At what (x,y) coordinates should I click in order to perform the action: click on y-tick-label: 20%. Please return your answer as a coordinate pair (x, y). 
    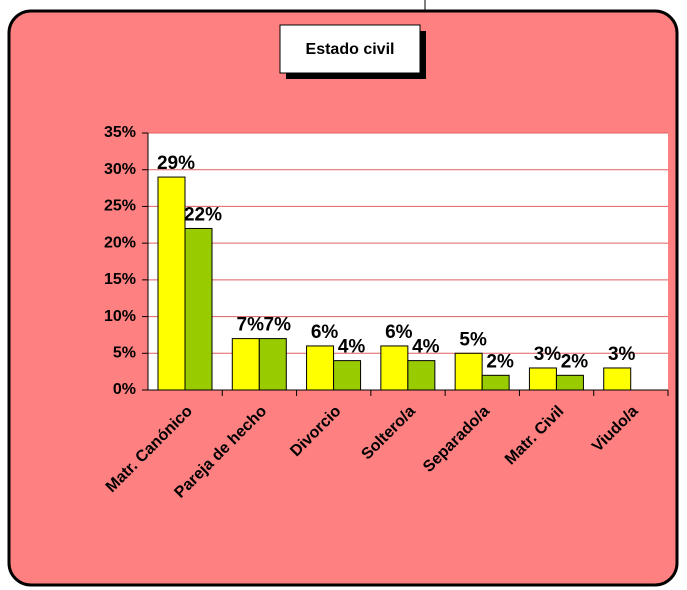
    Looking at the image, I should click on (120, 242).